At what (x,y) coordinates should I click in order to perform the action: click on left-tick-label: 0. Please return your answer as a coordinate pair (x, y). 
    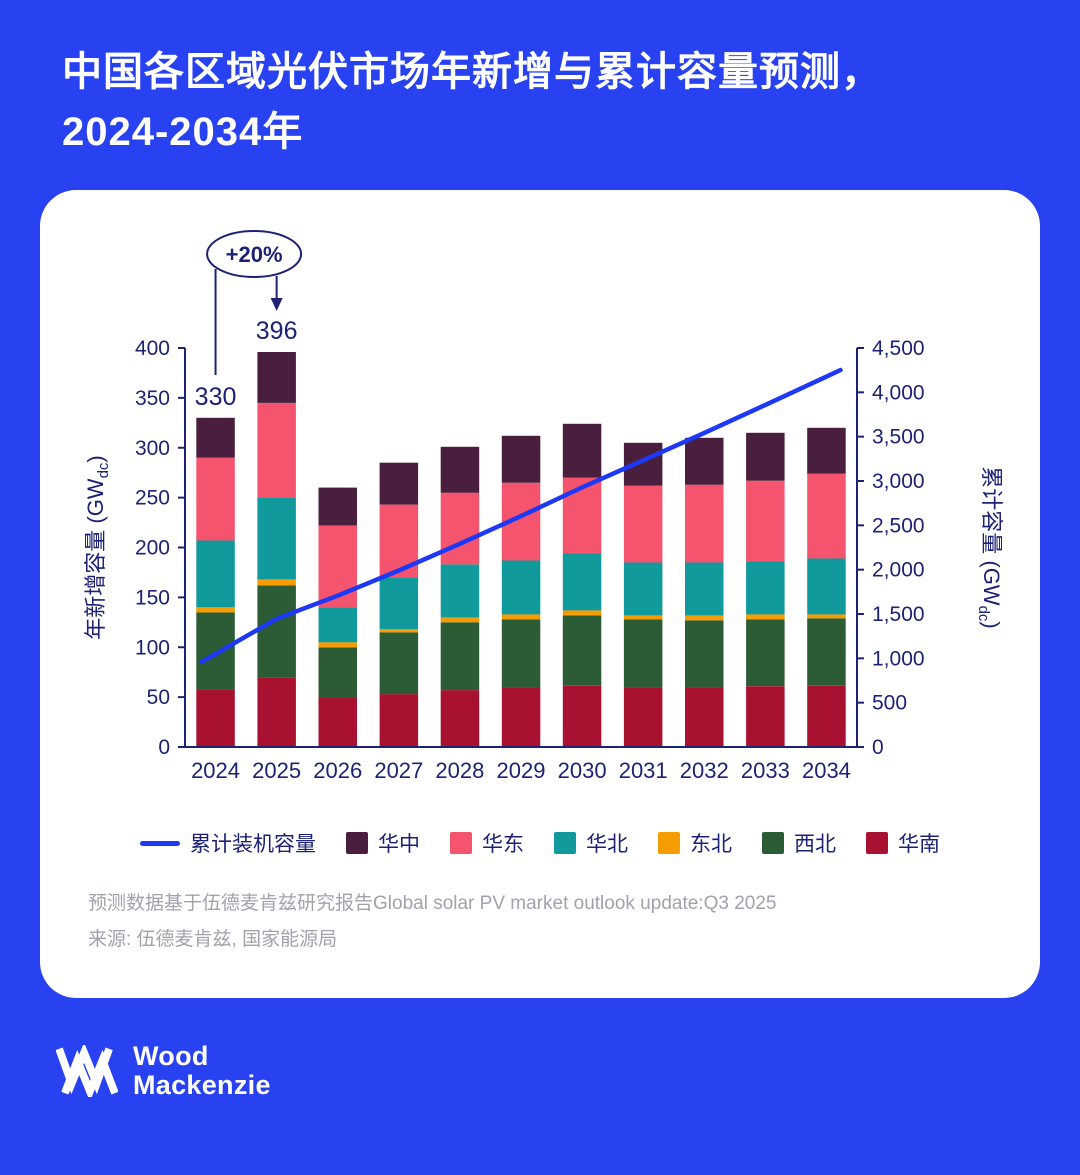
    Looking at the image, I should click on (164, 747).